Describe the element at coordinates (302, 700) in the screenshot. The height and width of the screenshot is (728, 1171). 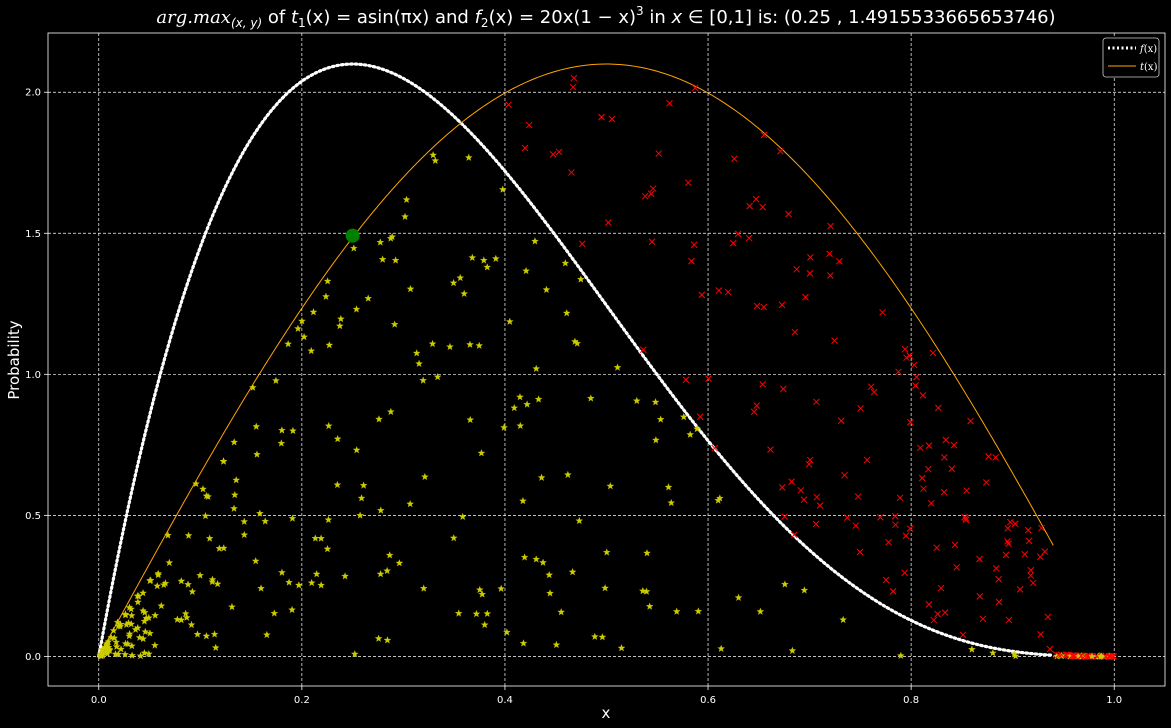
I see `x-tick-label: 0.2` at that location.